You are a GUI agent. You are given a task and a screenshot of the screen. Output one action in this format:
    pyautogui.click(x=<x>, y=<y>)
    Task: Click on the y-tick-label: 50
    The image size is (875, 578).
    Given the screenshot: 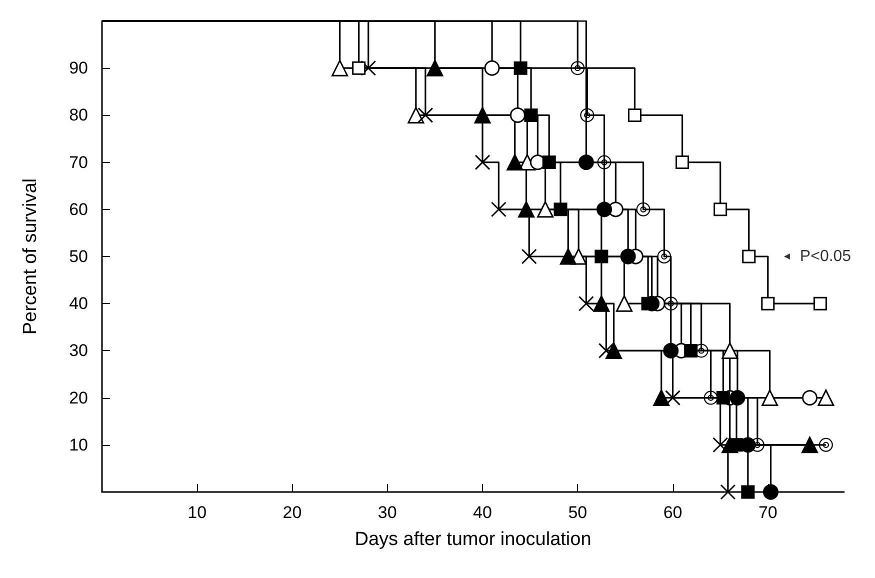 What is the action you would take?
    pyautogui.click(x=78, y=256)
    